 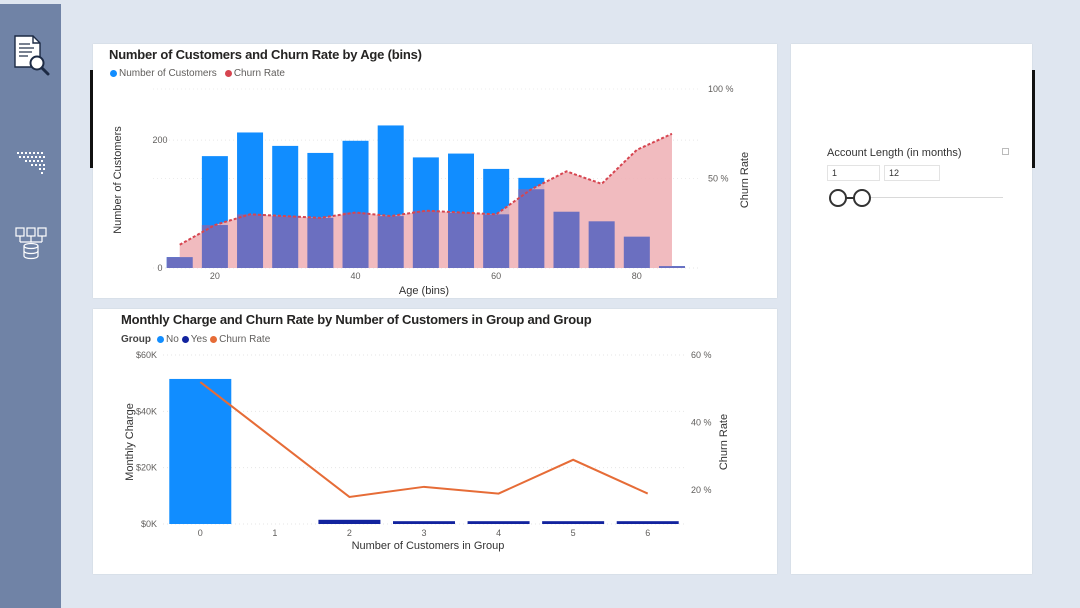 I want to click on map-icon, so click(x=30, y=163).